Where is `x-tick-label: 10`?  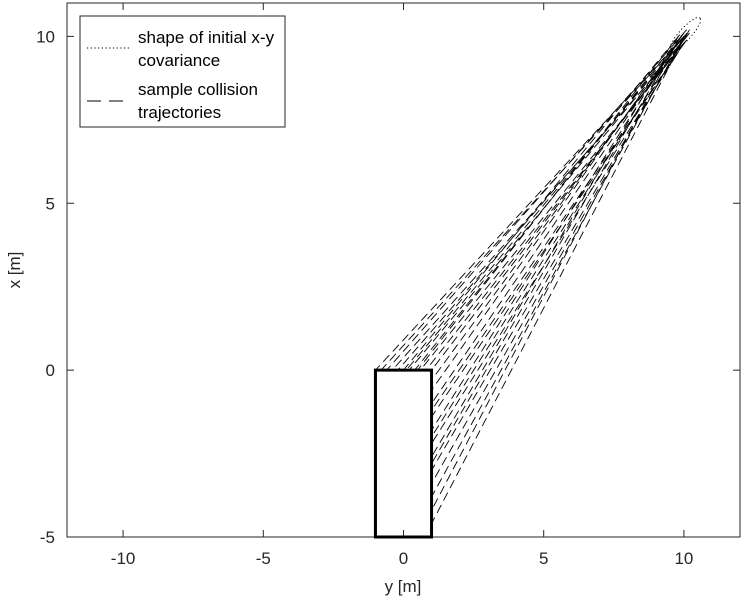
x-tick-label: 10 is located at coordinates (683, 558).